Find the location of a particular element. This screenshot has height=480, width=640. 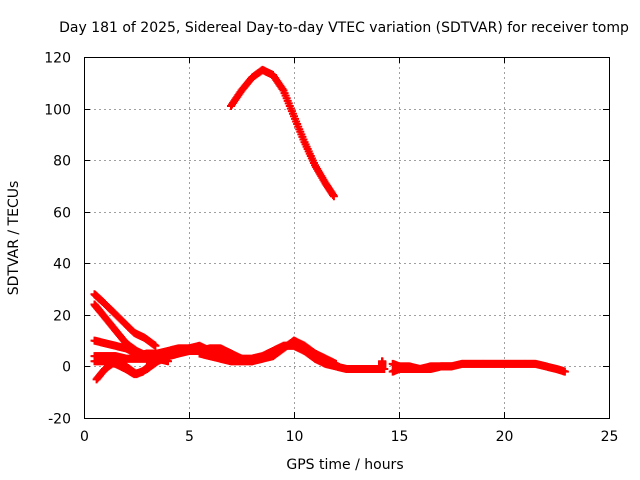

x-axis-label: GPS time / hours is located at coordinates (344, 465).